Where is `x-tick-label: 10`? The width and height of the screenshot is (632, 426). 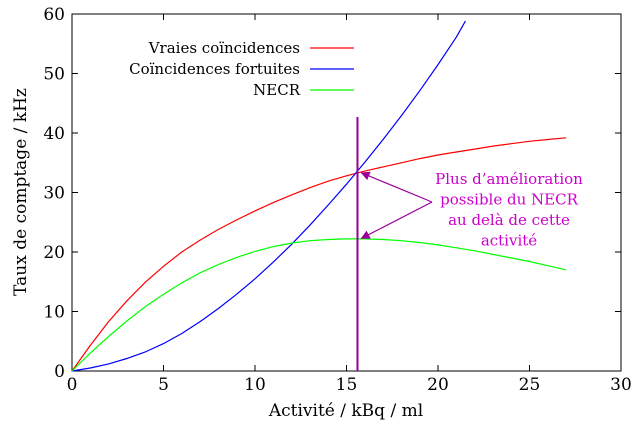 x-tick-label: 10 is located at coordinates (255, 385).